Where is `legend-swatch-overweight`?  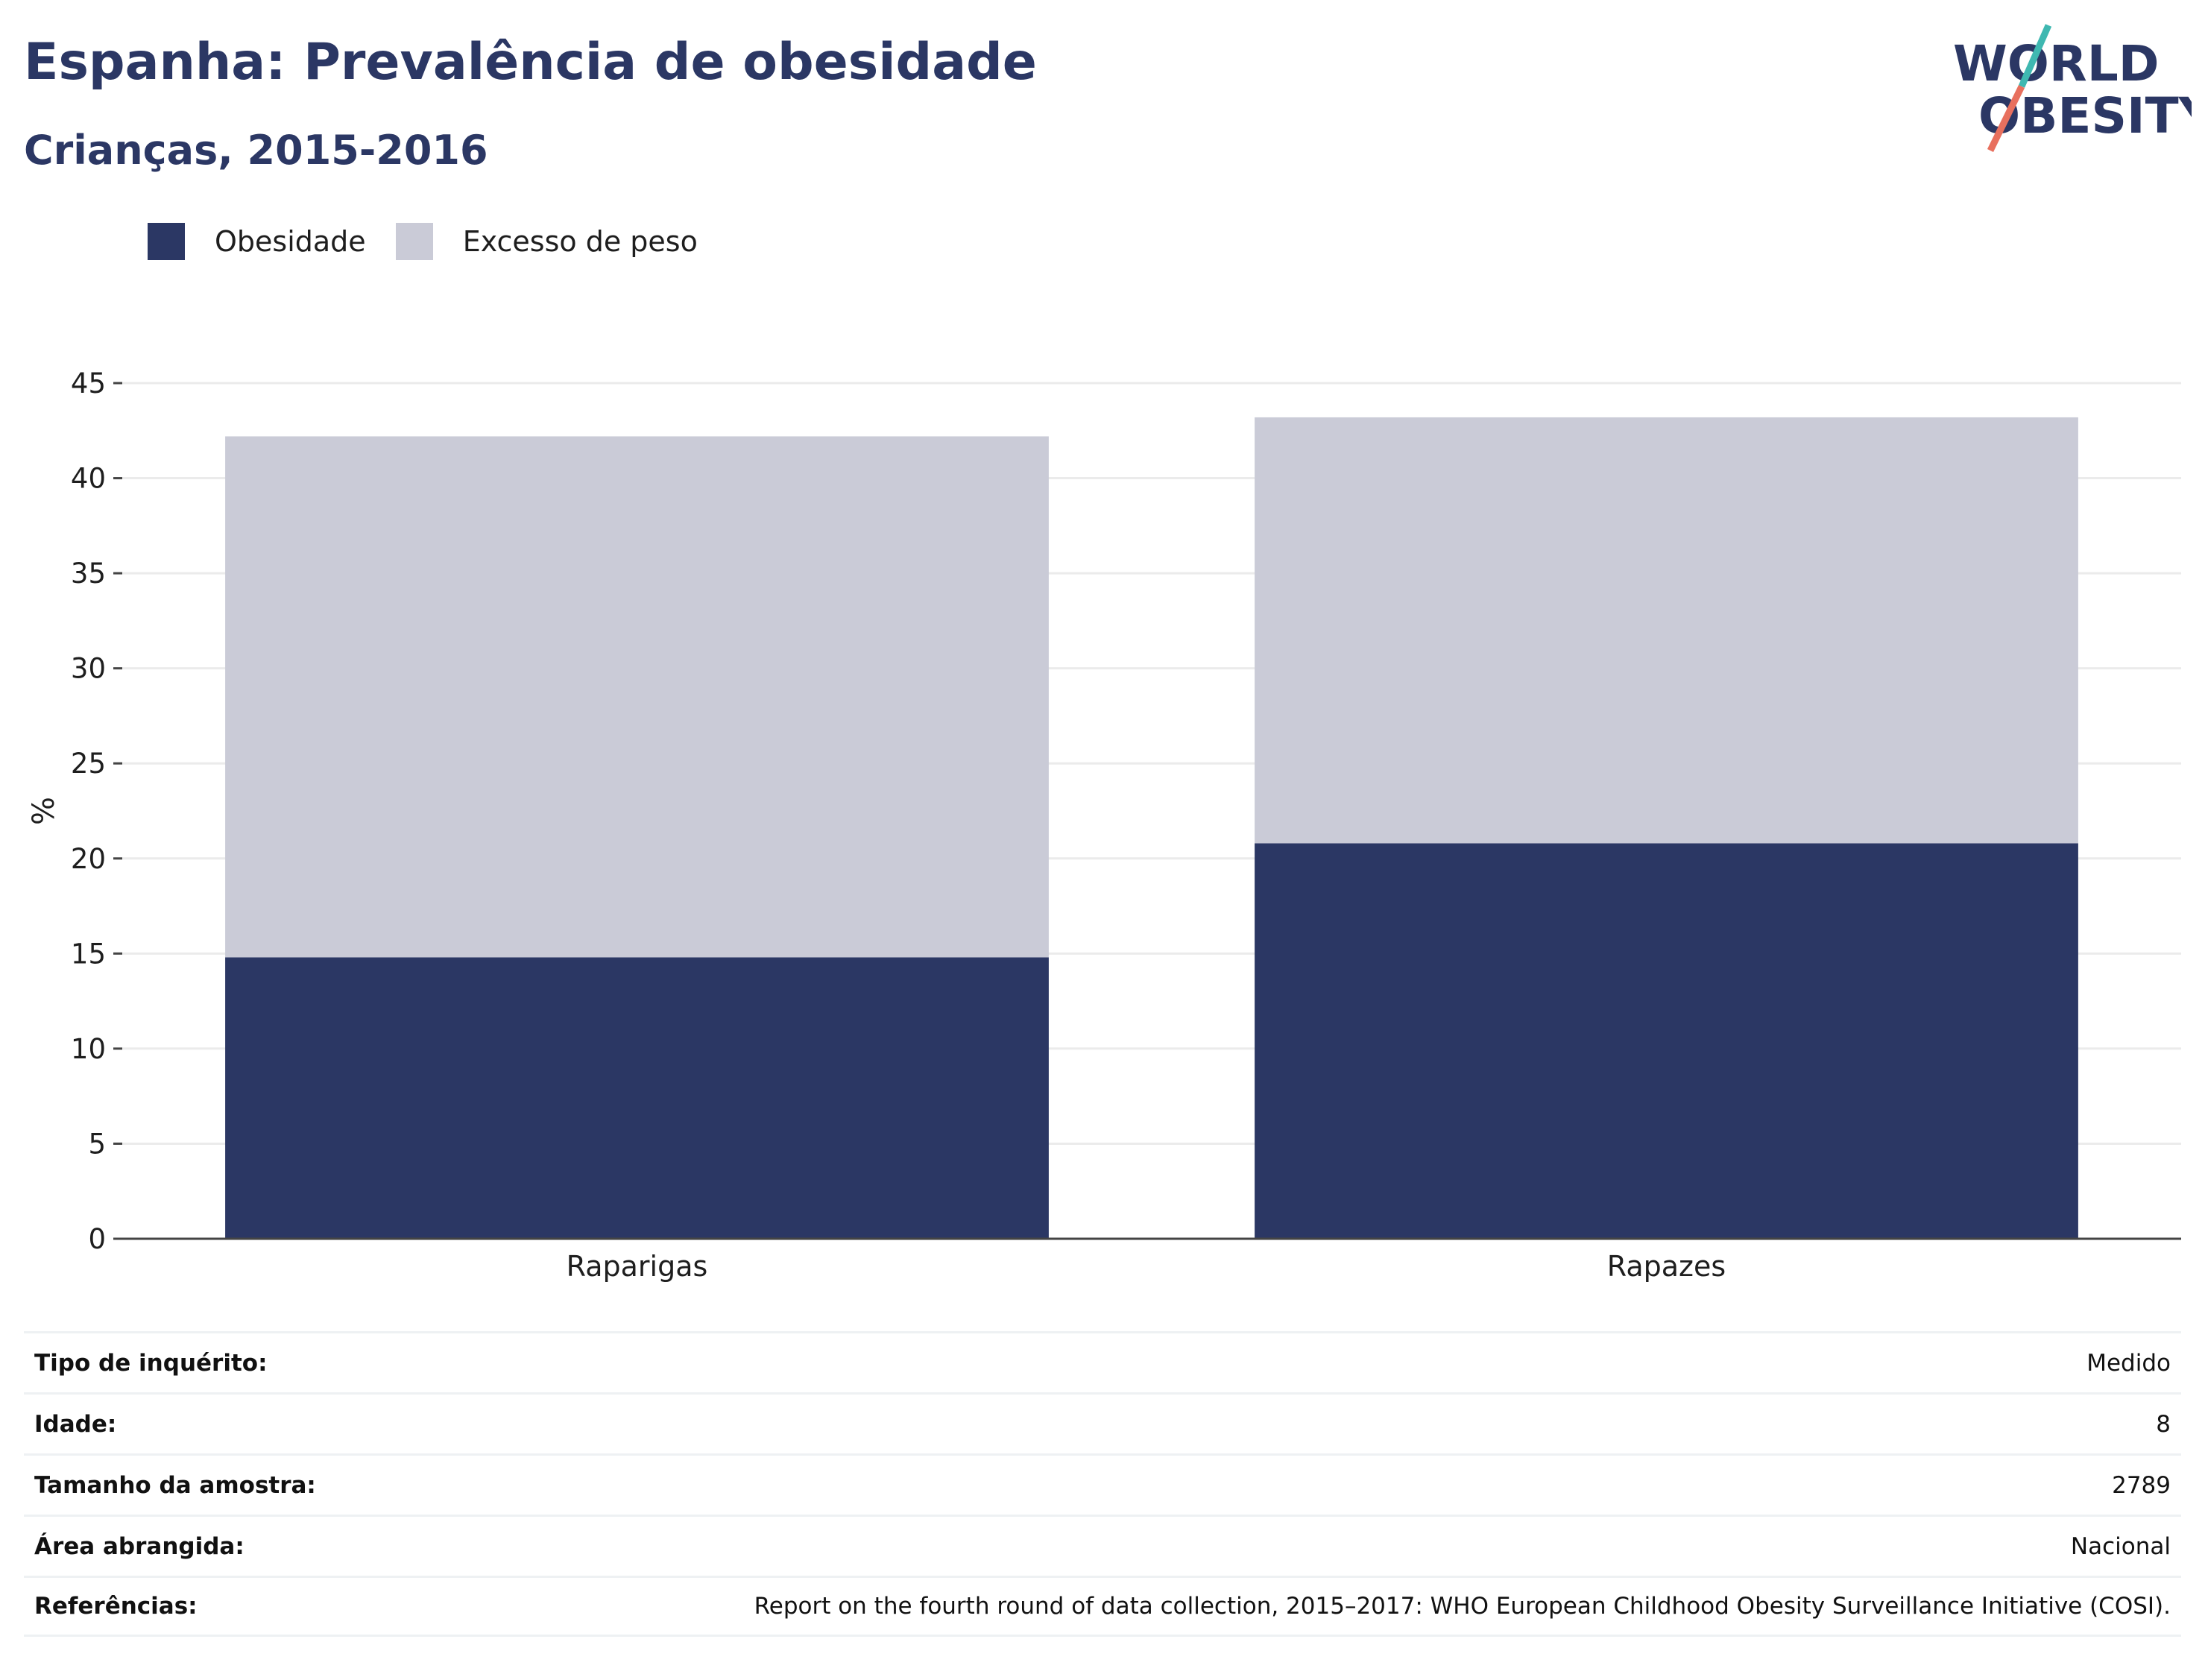
legend-swatch-overweight is located at coordinates (414, 241).